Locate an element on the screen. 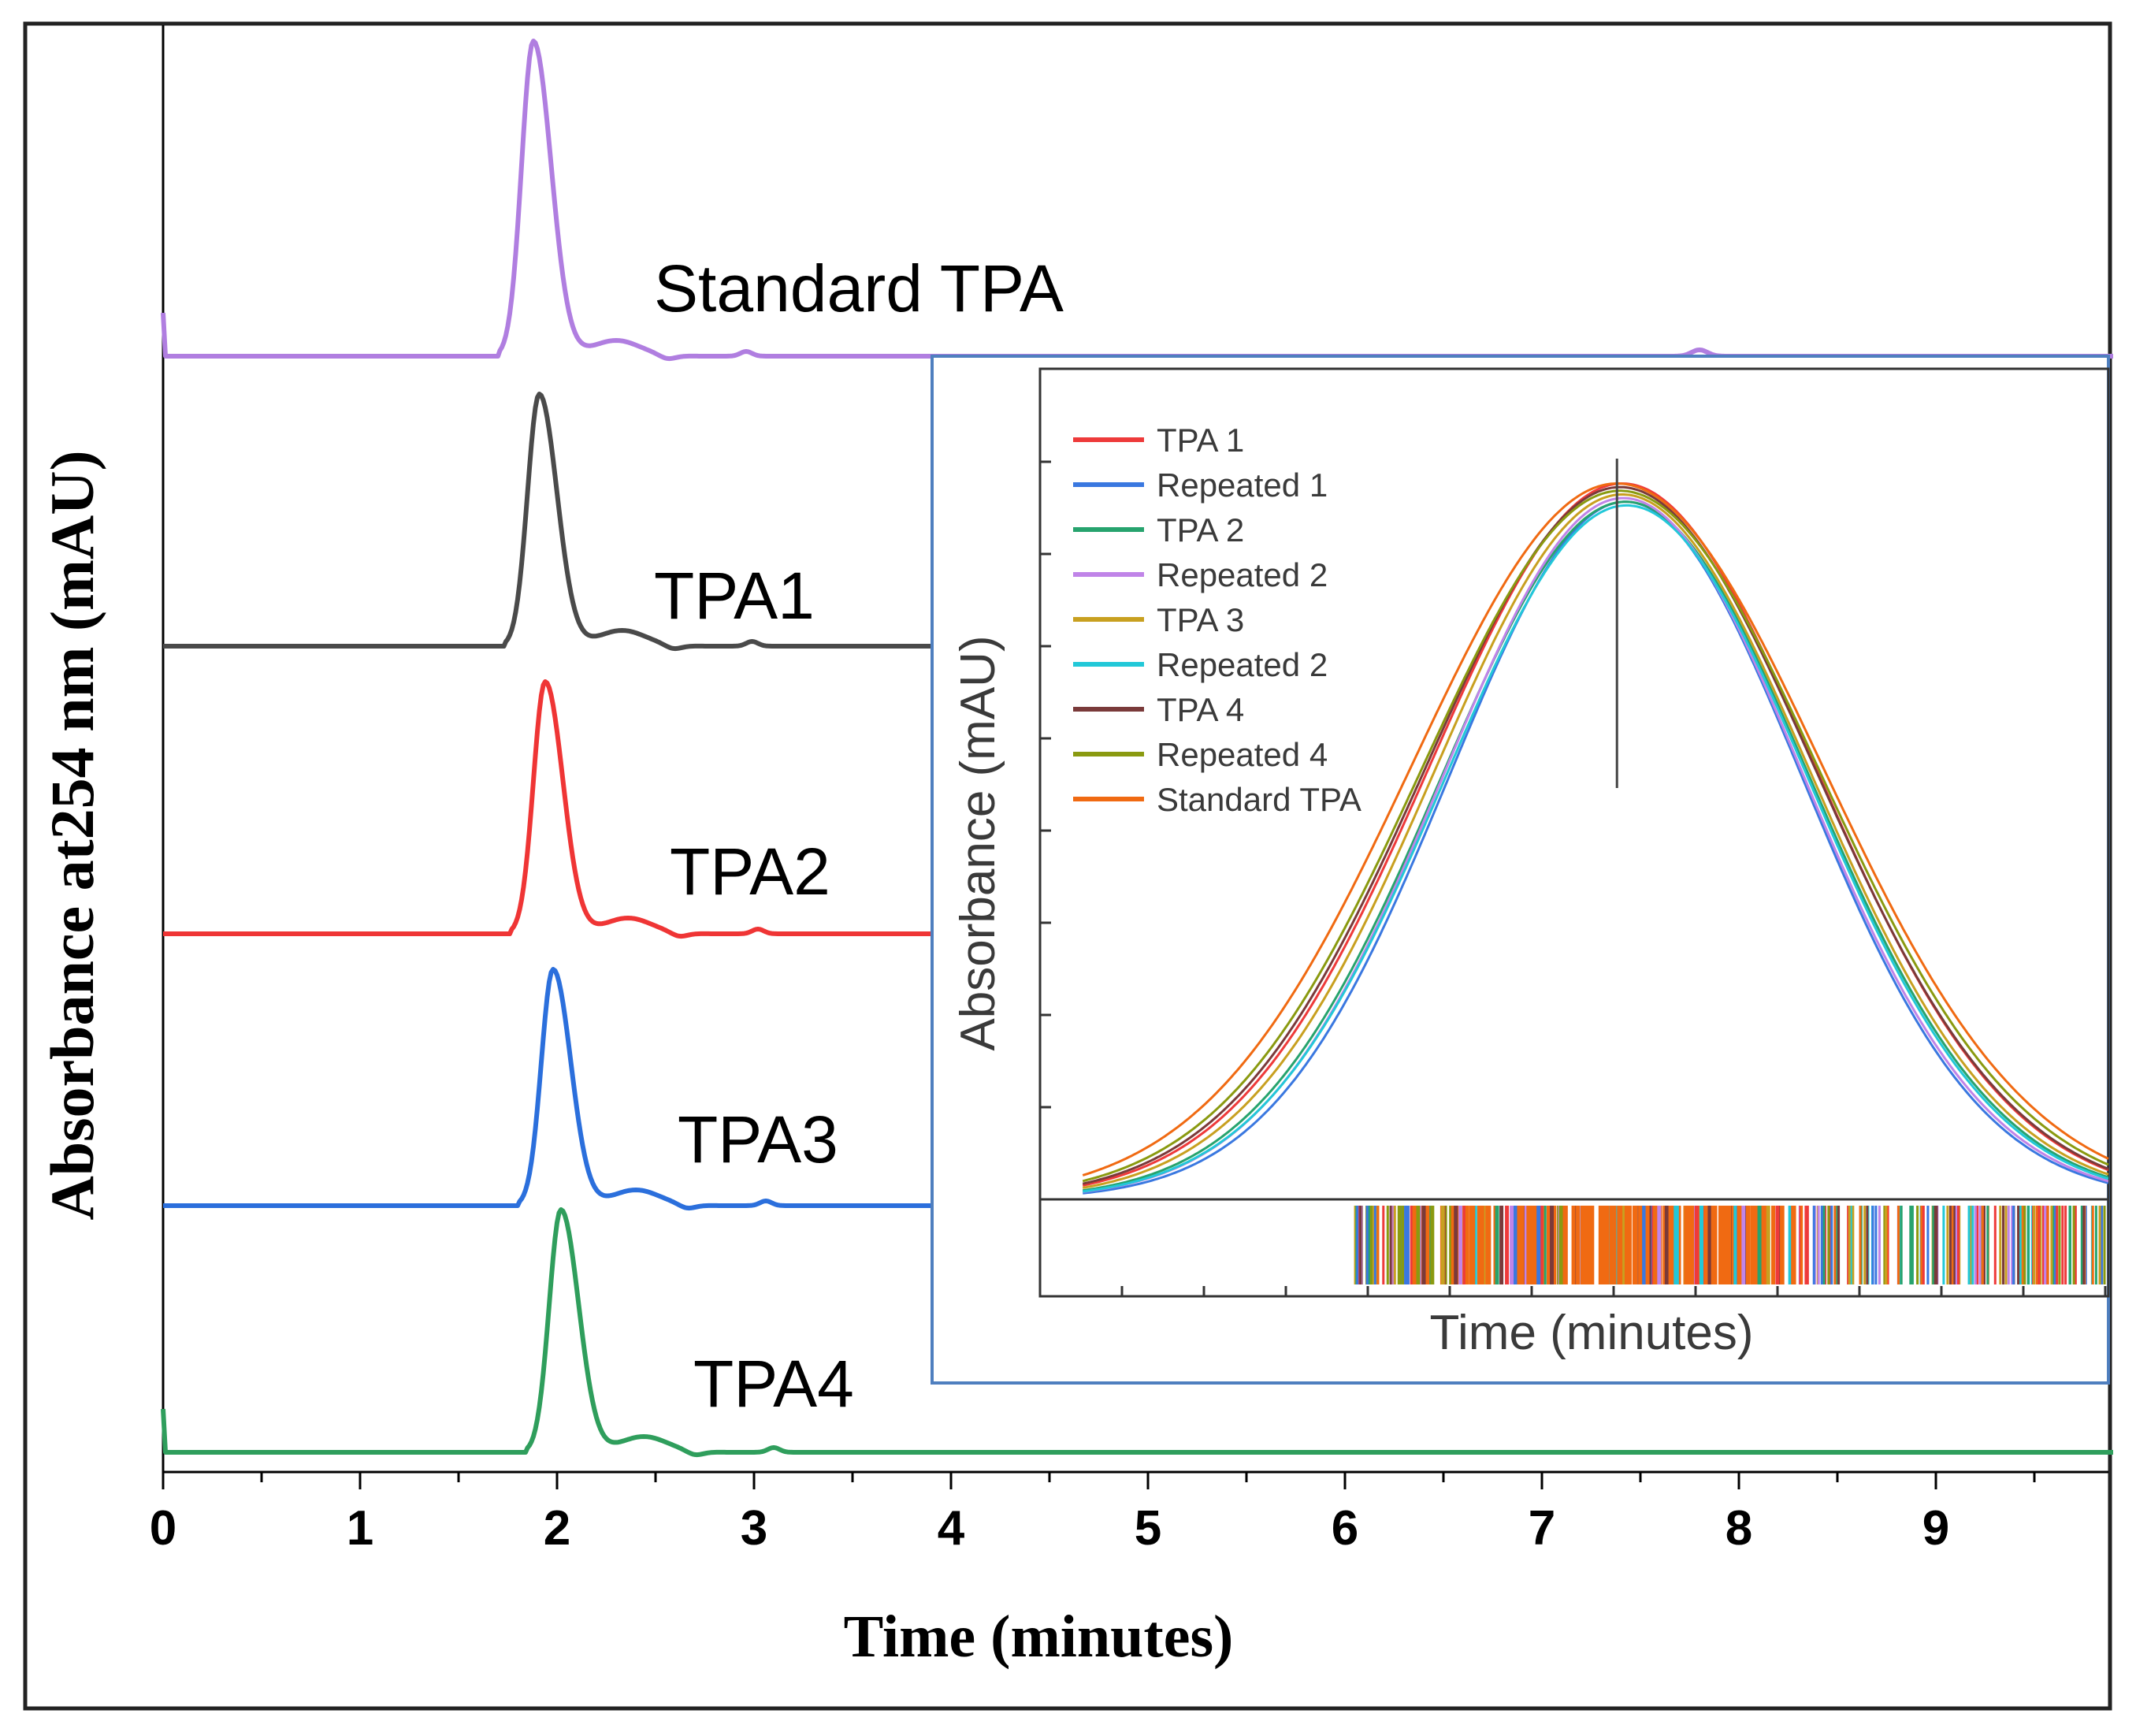  x-tick-label: 7 is located at coordinates (1542, 1528).